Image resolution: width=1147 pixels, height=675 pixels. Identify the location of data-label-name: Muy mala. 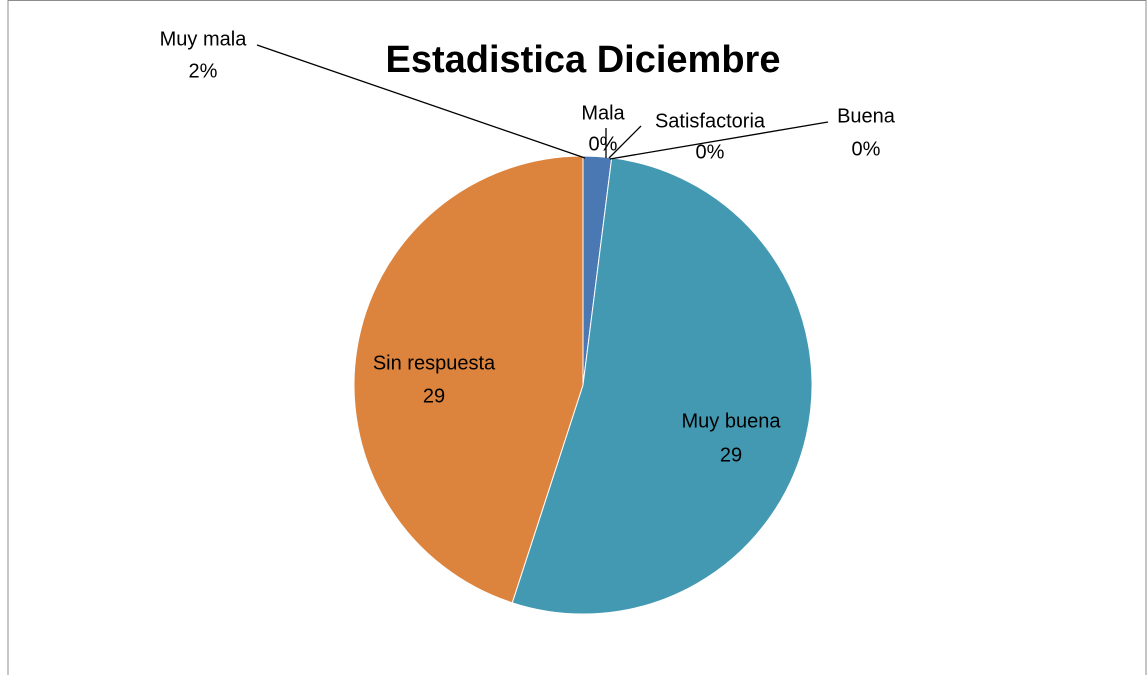
(204, 39).